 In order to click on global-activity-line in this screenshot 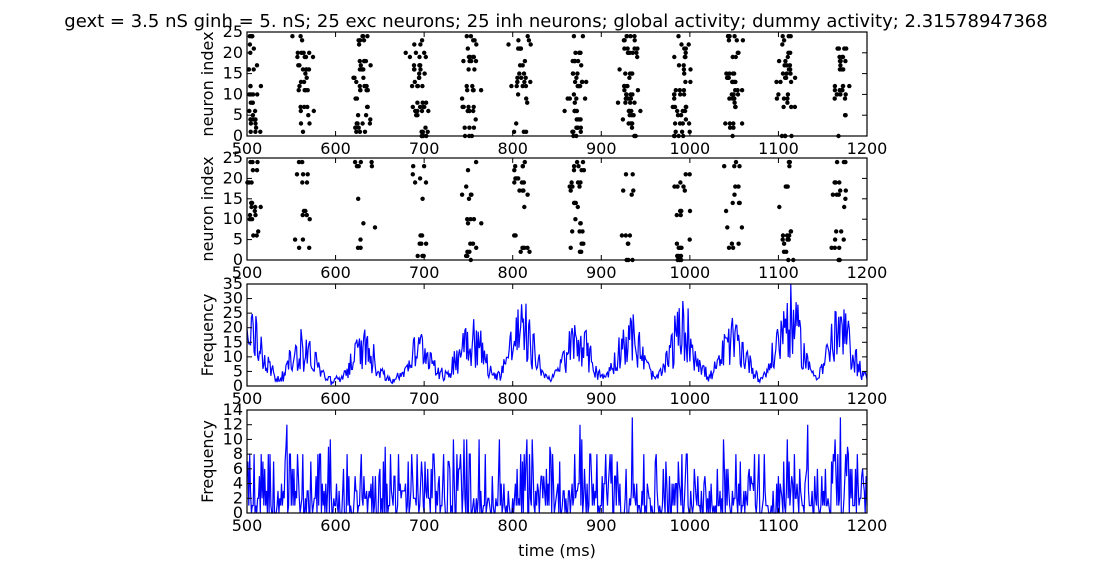, I will do `click(557, 334)`.